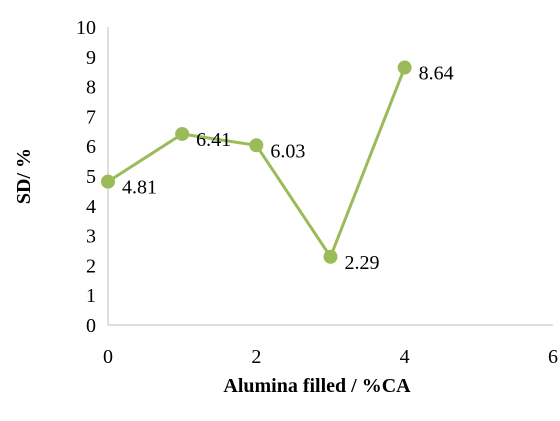  I want to click on y-tick-label: 0, so click(91, 326).